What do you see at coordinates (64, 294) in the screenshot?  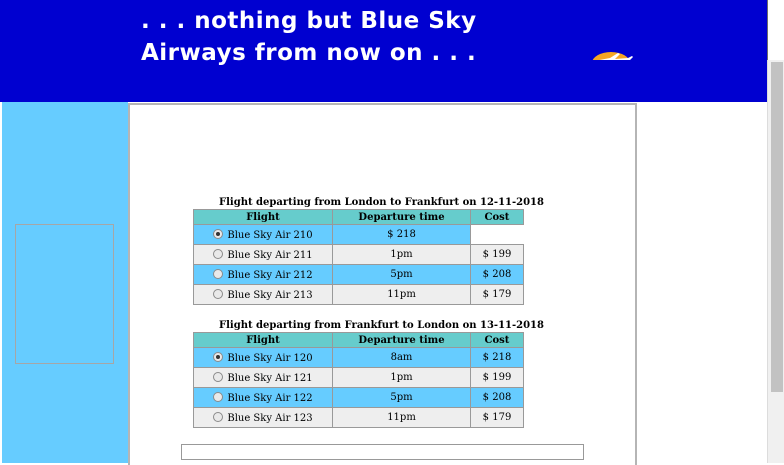 I see `sidebar-panel` at bounding box center [64, 294].